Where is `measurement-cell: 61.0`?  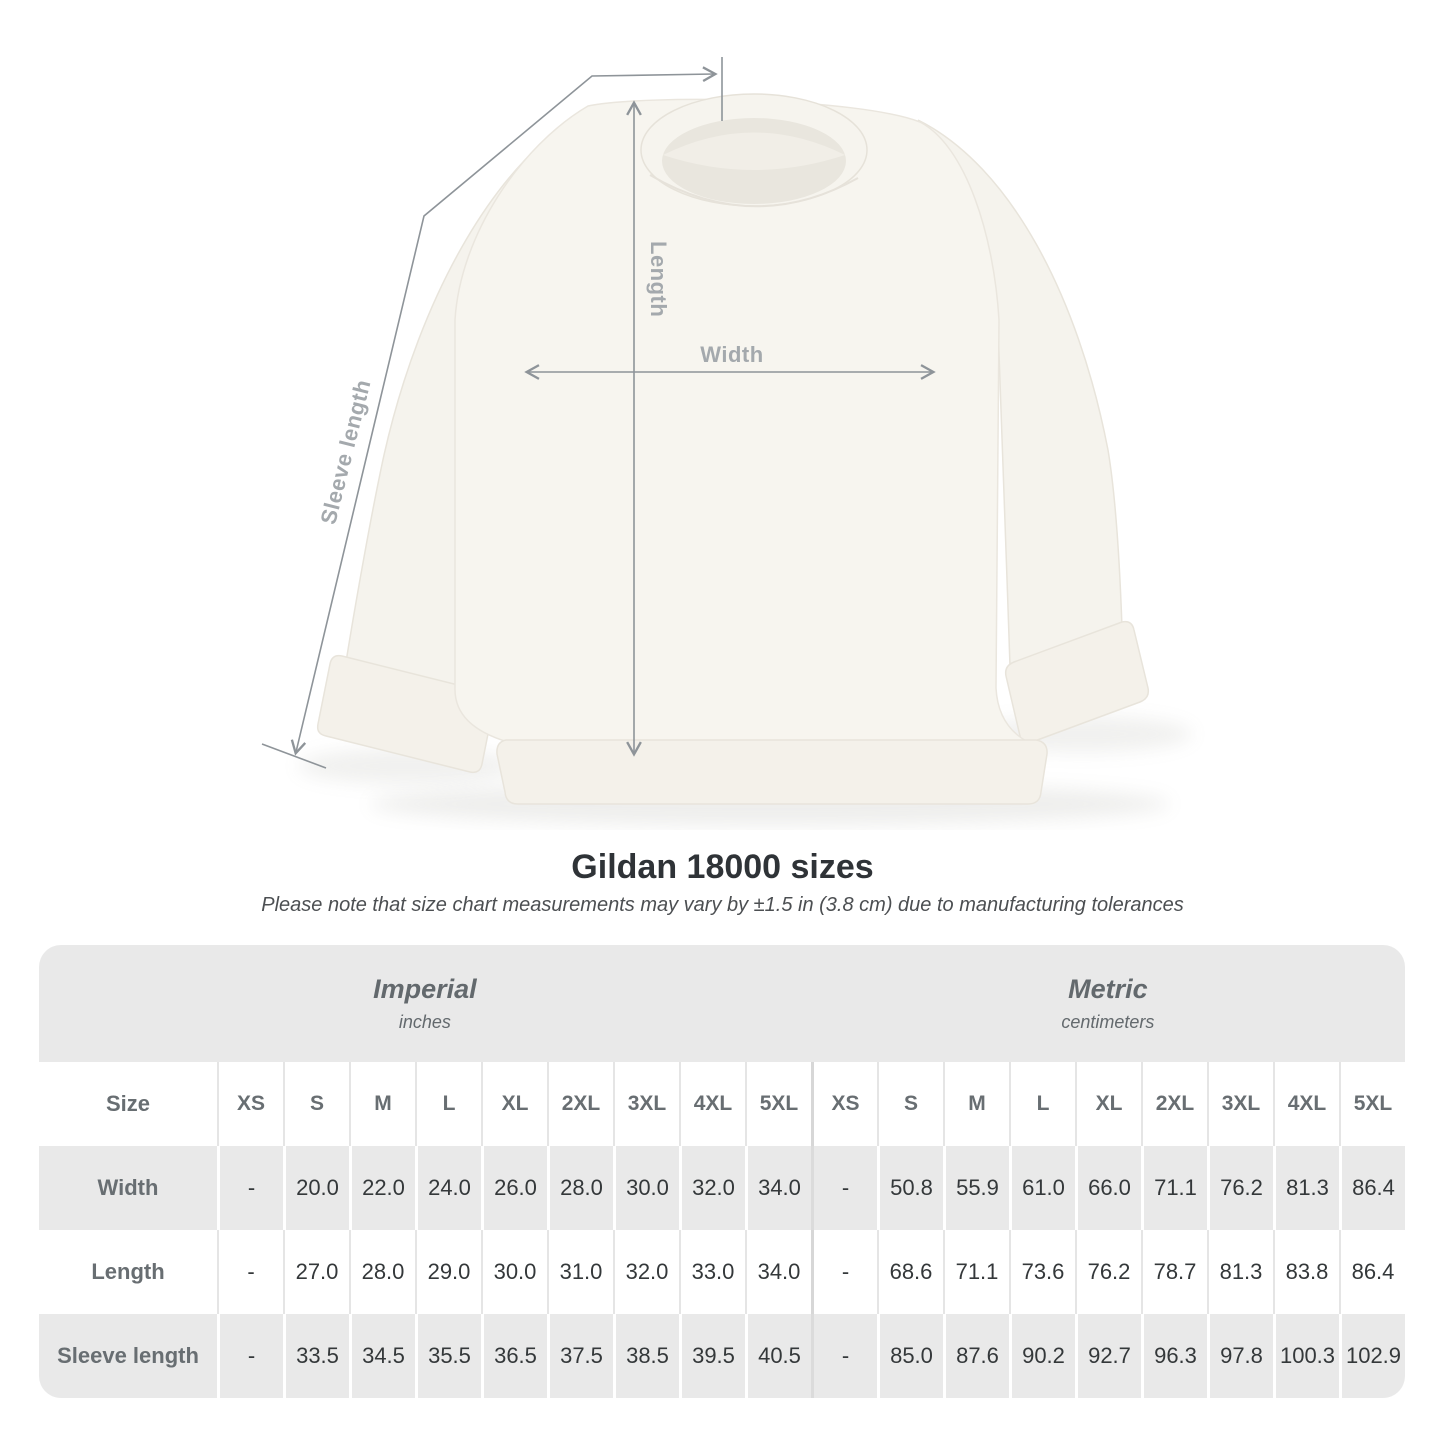 measurement-cell: 61.0 is located at coordinates (1042, 1188).